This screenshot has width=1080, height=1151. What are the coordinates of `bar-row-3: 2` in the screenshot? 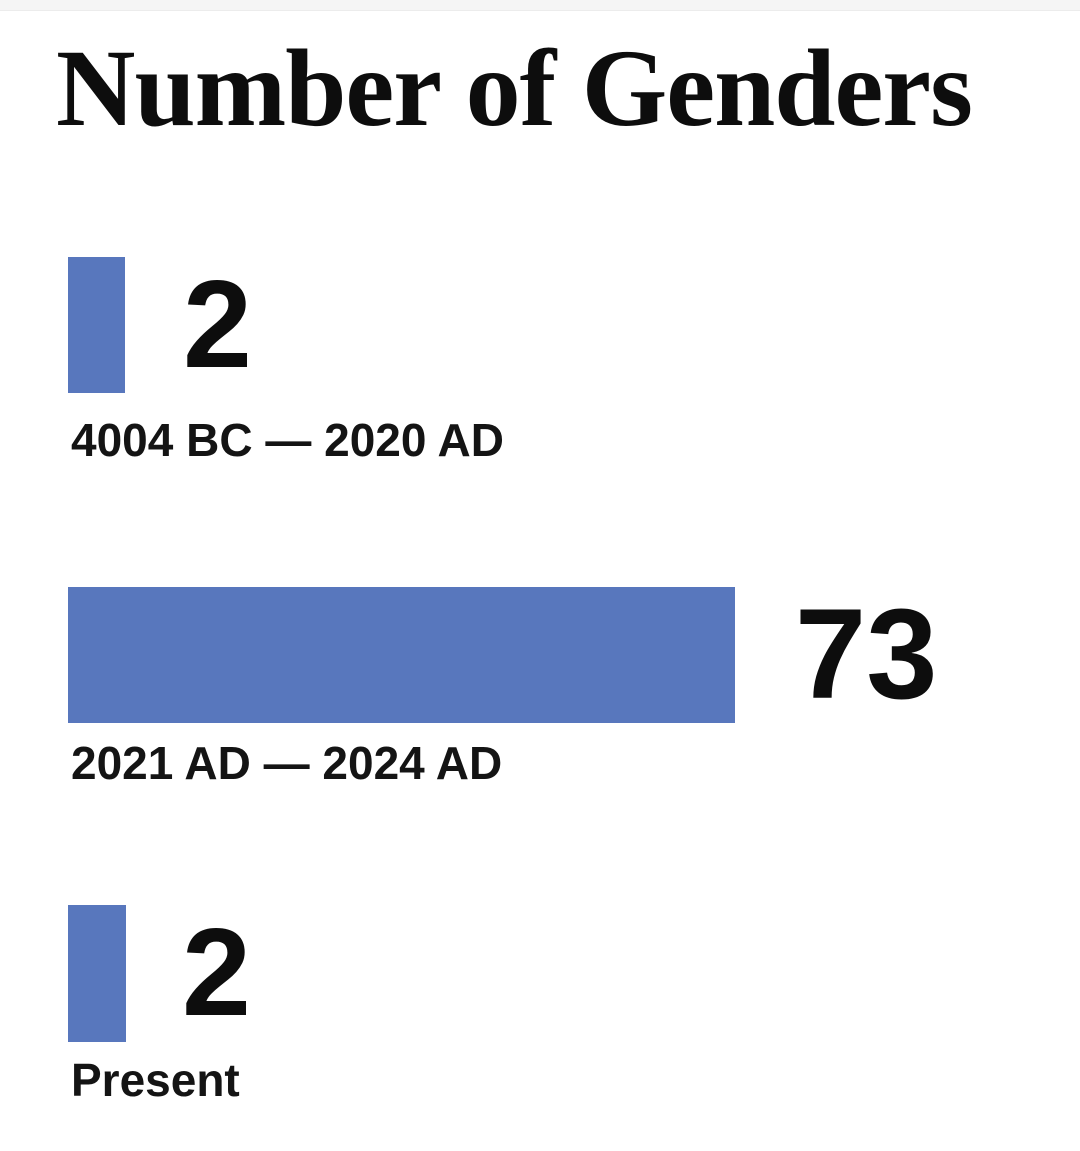 It's located at (159, 973).